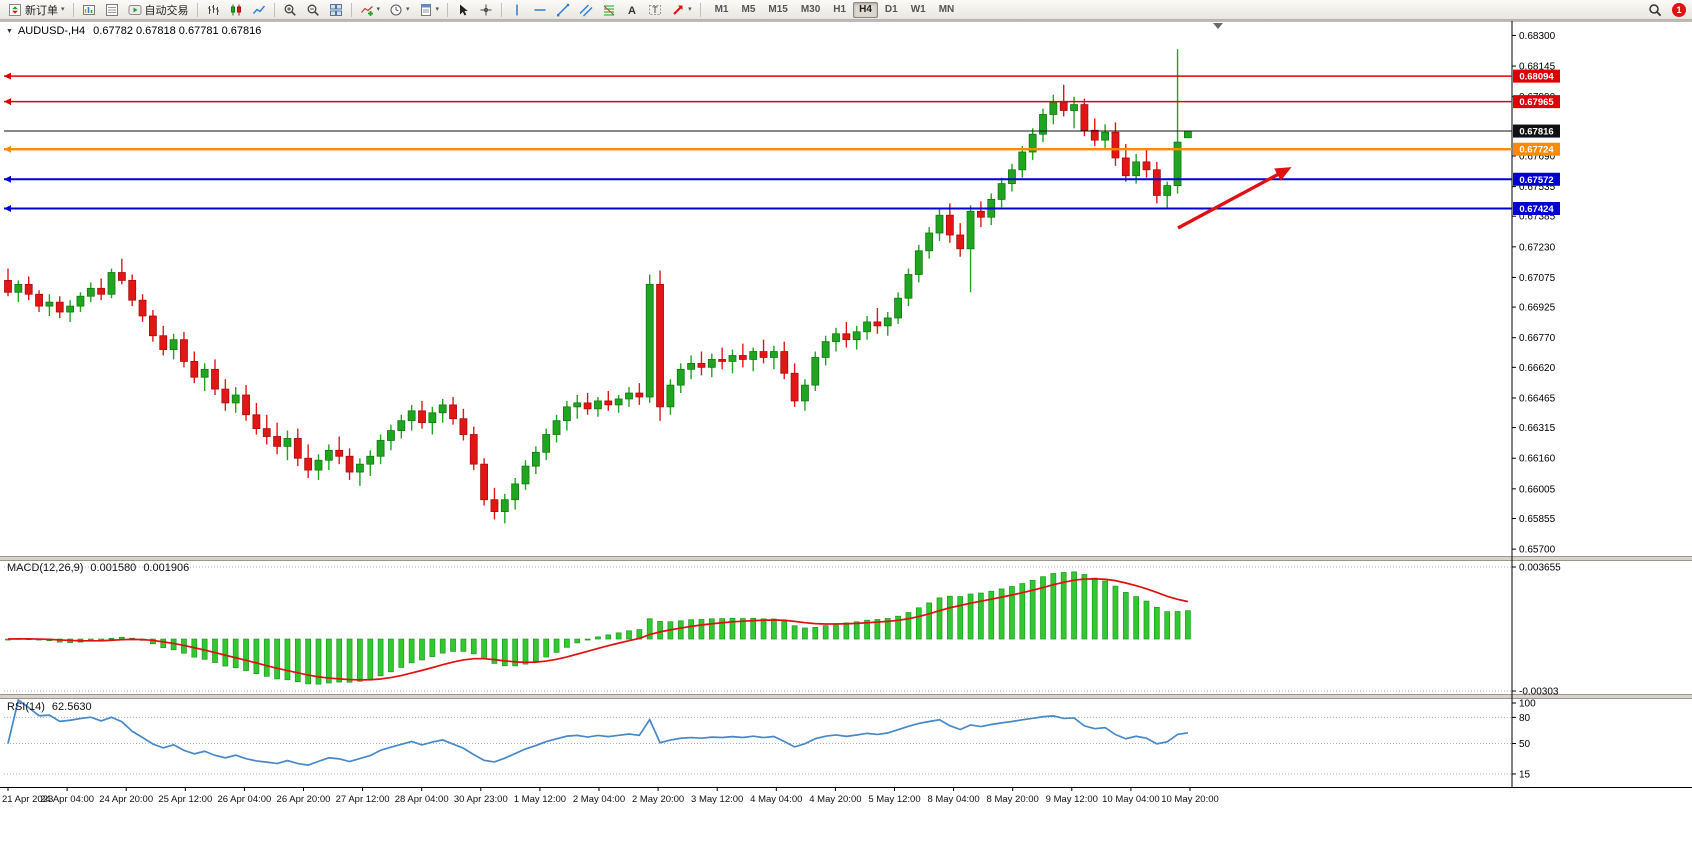  I want to click on price-tick-label: 0.67385, so click(1537, 217).